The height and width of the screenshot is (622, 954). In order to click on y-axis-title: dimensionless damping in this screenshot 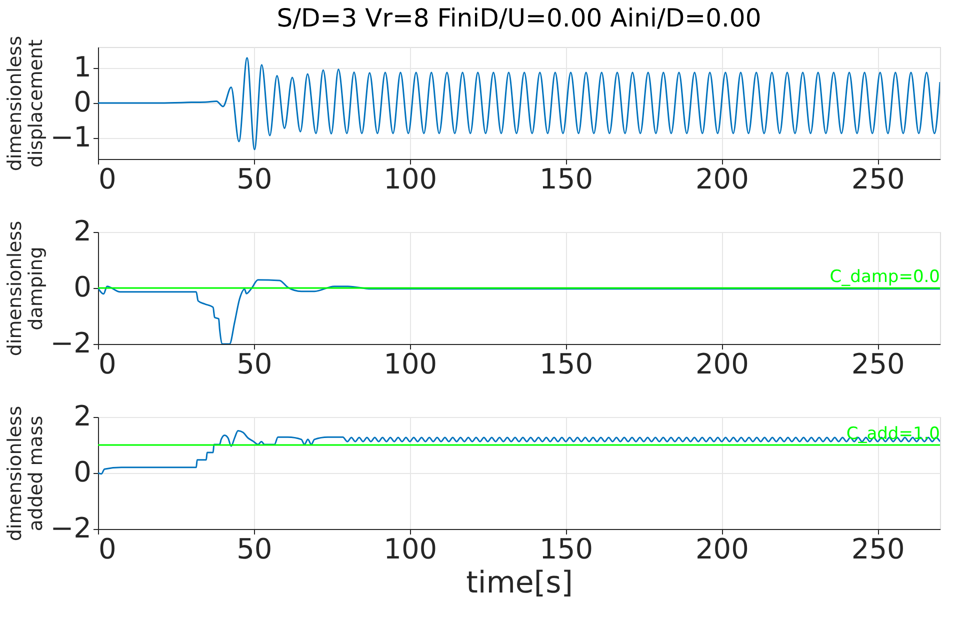, I will do `click(26, 288)`.